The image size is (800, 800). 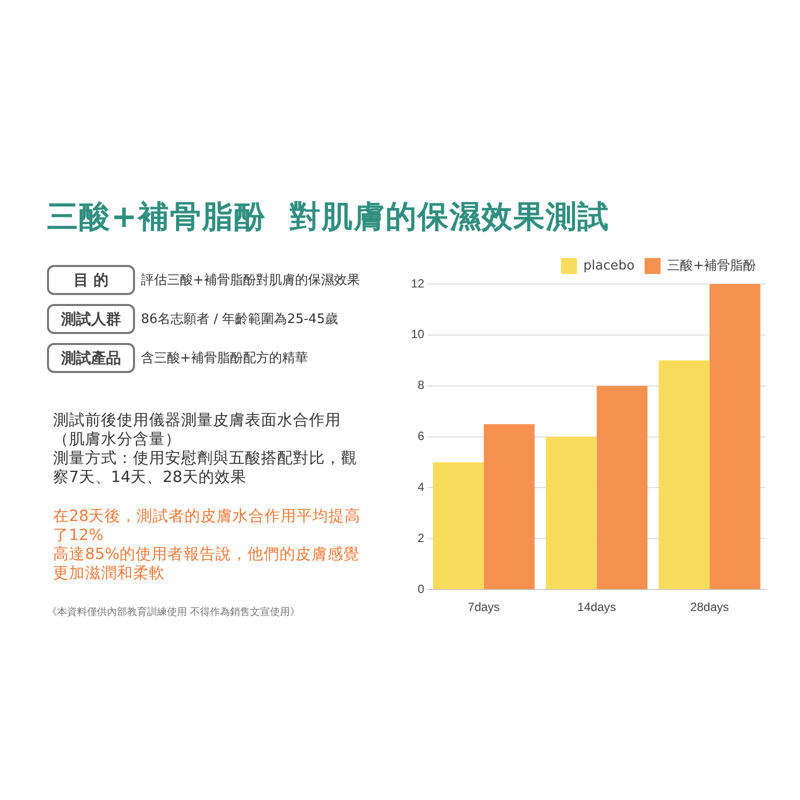 What do you see at coordinates (421, 589) in the screenshot?
I see `y-tick-label: 0` at bounding box center [421, 589].